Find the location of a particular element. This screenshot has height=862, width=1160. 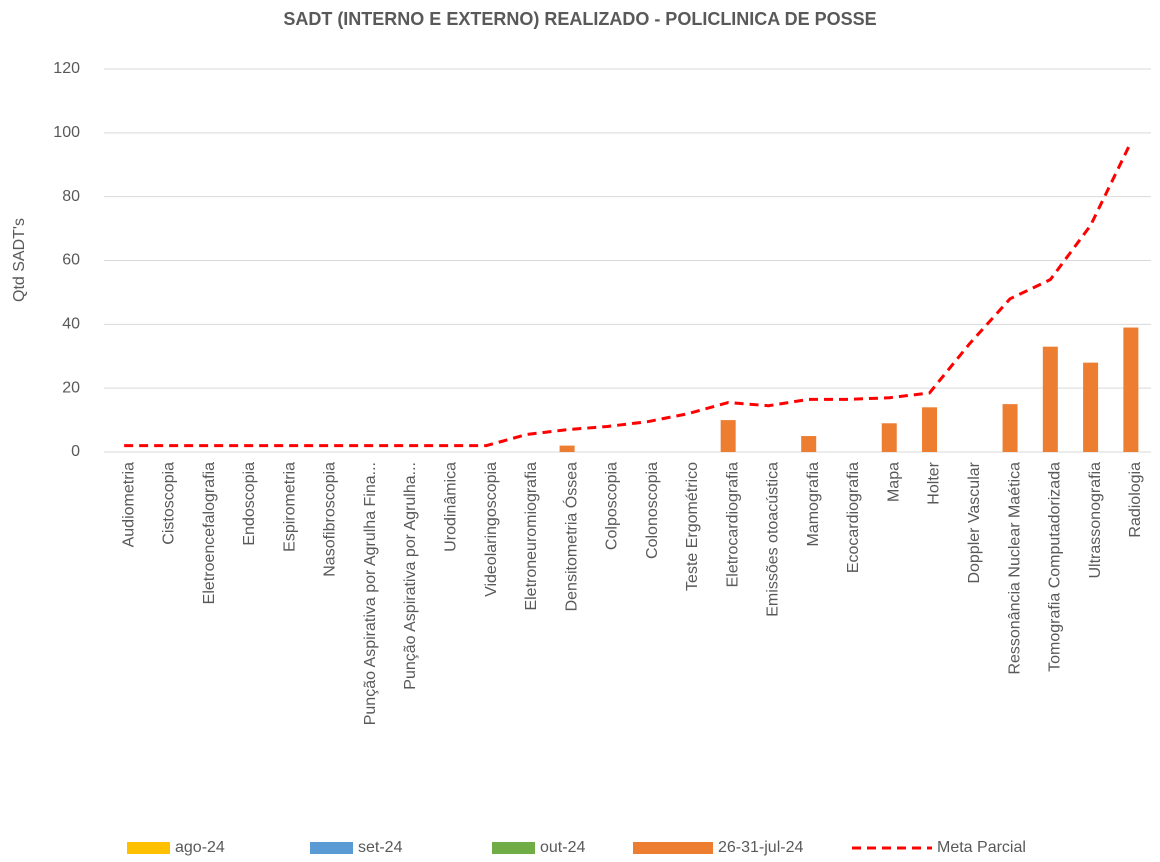

x-tick-label: Mamografia is located at coordinates (813, 504).